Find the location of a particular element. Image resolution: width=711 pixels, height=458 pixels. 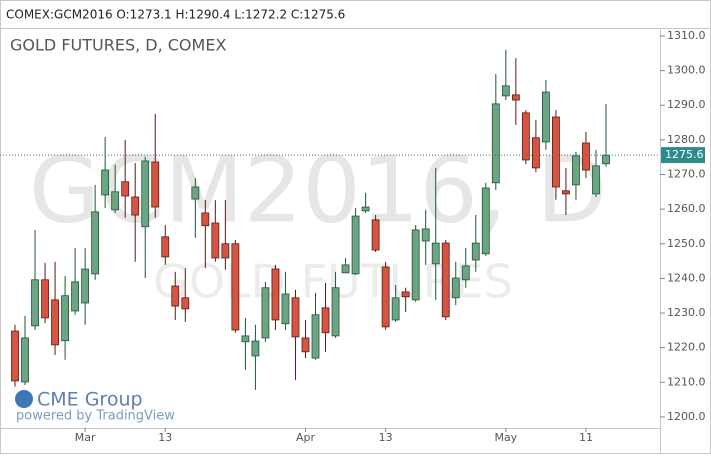

last-price-label: 1275.6 is located at coordinates (684, 154).